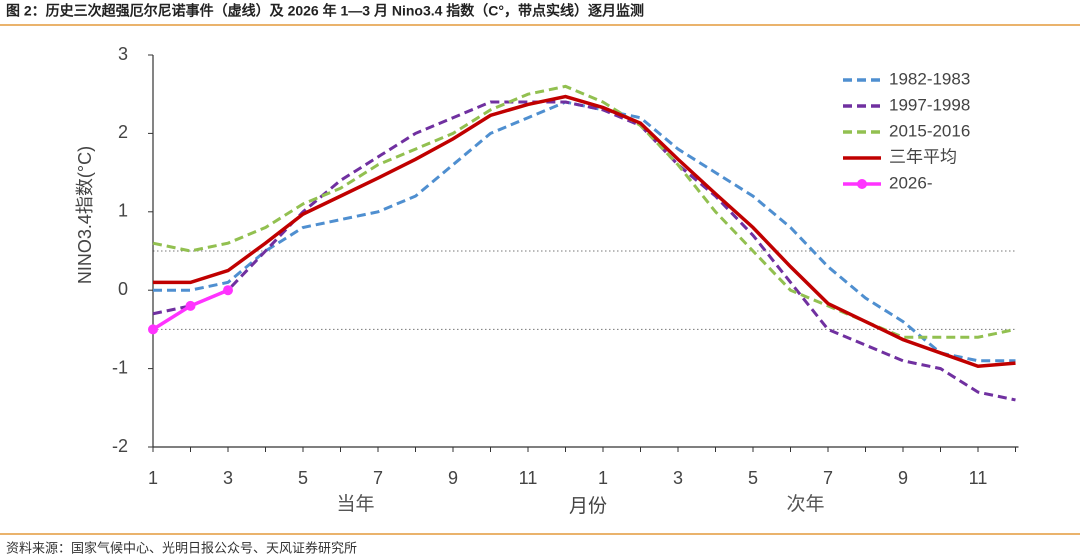  I want to click on x-axis-label: 月份, so click(588, 506).